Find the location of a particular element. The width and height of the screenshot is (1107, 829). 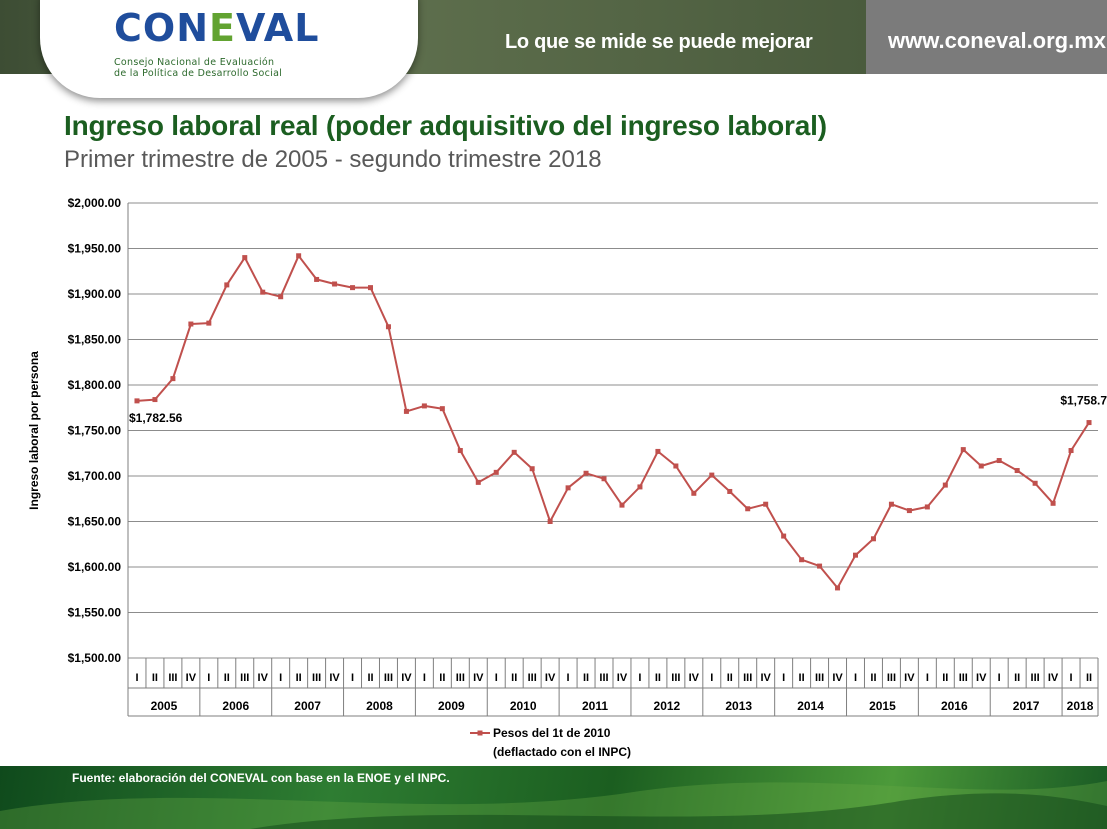

y-tick-label: $1,550.00 is located at coordinates (95, 613).